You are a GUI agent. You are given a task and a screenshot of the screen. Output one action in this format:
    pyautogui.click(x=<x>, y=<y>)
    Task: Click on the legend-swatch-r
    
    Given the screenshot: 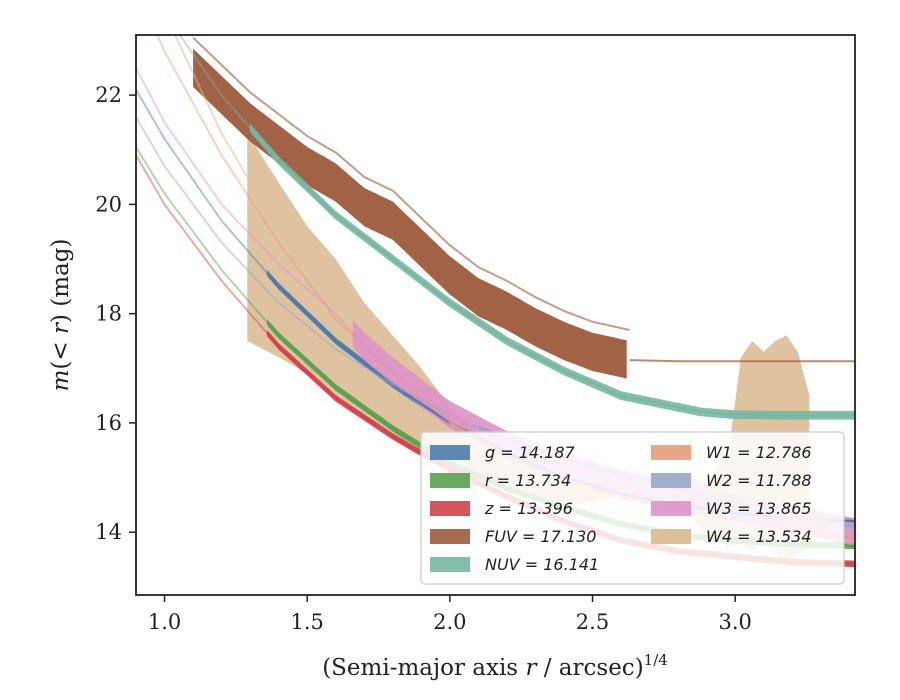 What is the action you would take?
    pyautogui.click(x=450, y=480)
    